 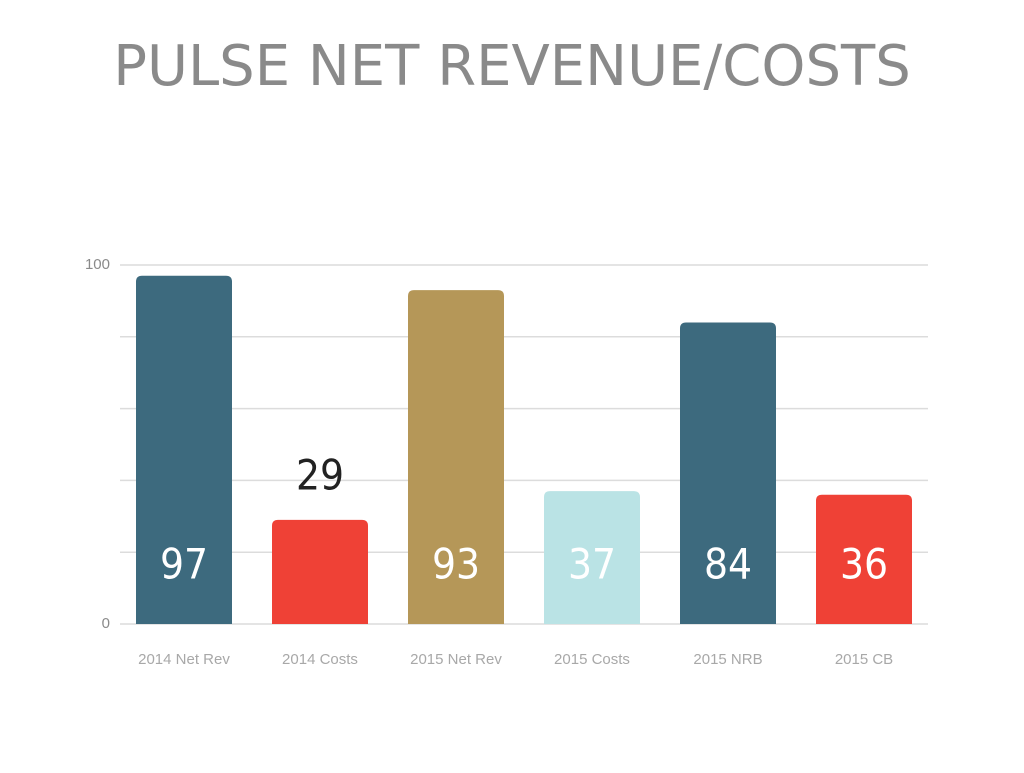 What do you see at coordinates (106, 623) in the screenshot?
I see `y-tick-label: 0` at bounding box center [106, 623].